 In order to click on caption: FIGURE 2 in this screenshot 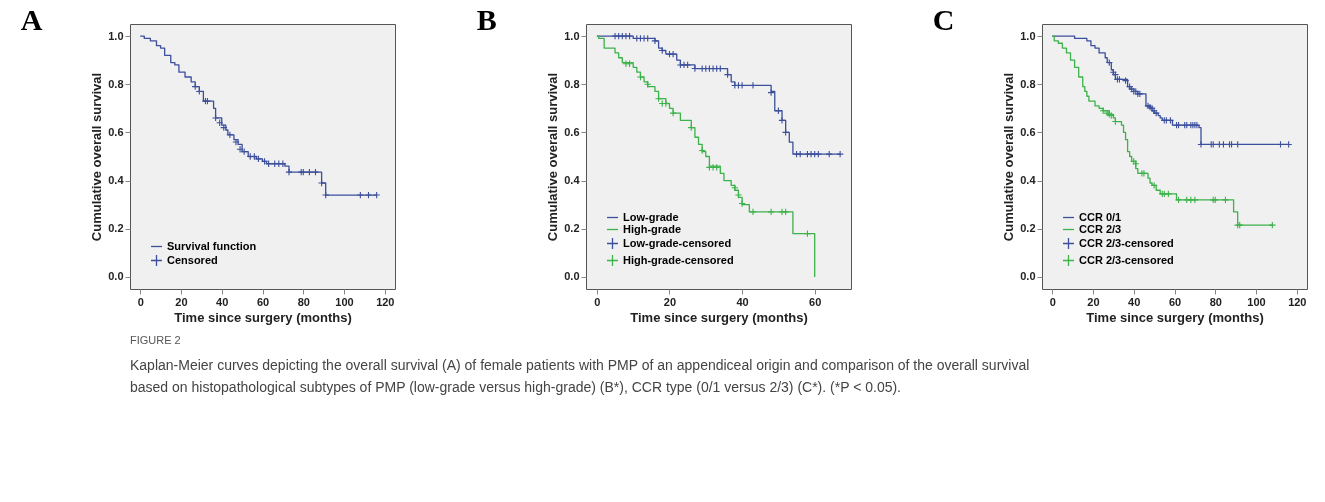, I will do `click(155, 340)`.